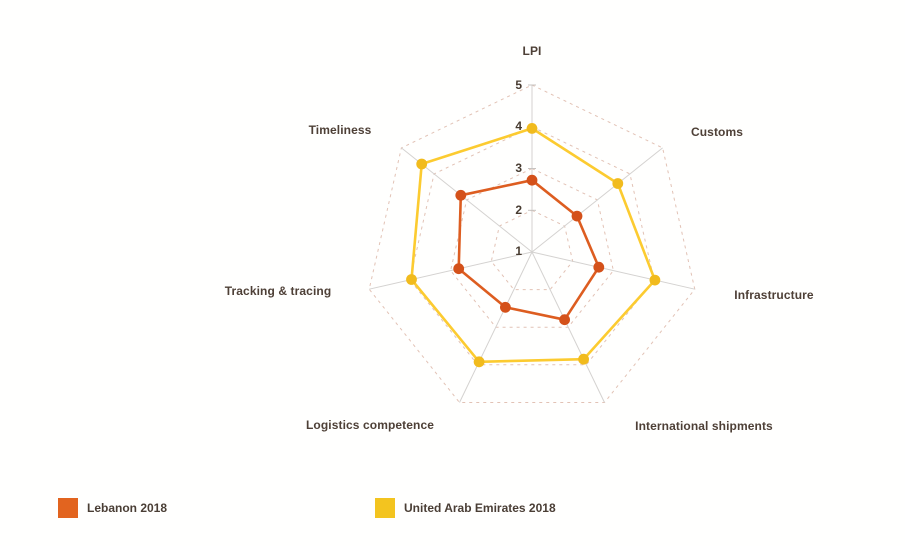 The image size is (905, 546). I want to click on tick-label-3: 3, so click(518, 168).